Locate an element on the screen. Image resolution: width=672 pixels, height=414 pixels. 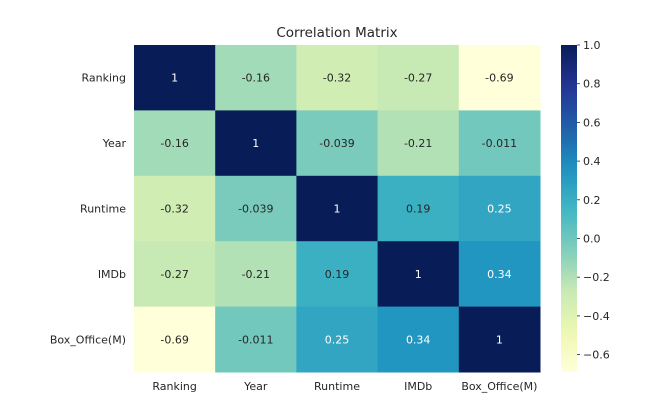
heatmap-cell-imdb-year is located at coordinates (256, 274).